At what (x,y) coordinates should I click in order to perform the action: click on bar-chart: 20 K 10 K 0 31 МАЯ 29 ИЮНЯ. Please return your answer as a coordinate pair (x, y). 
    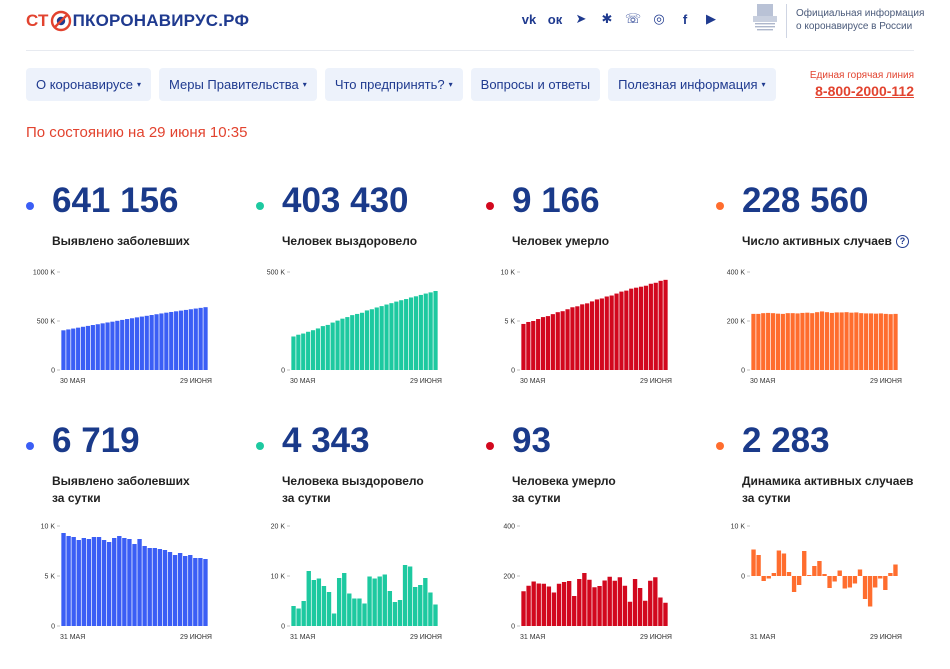
    Looking at the image, I should click on (348, 583).